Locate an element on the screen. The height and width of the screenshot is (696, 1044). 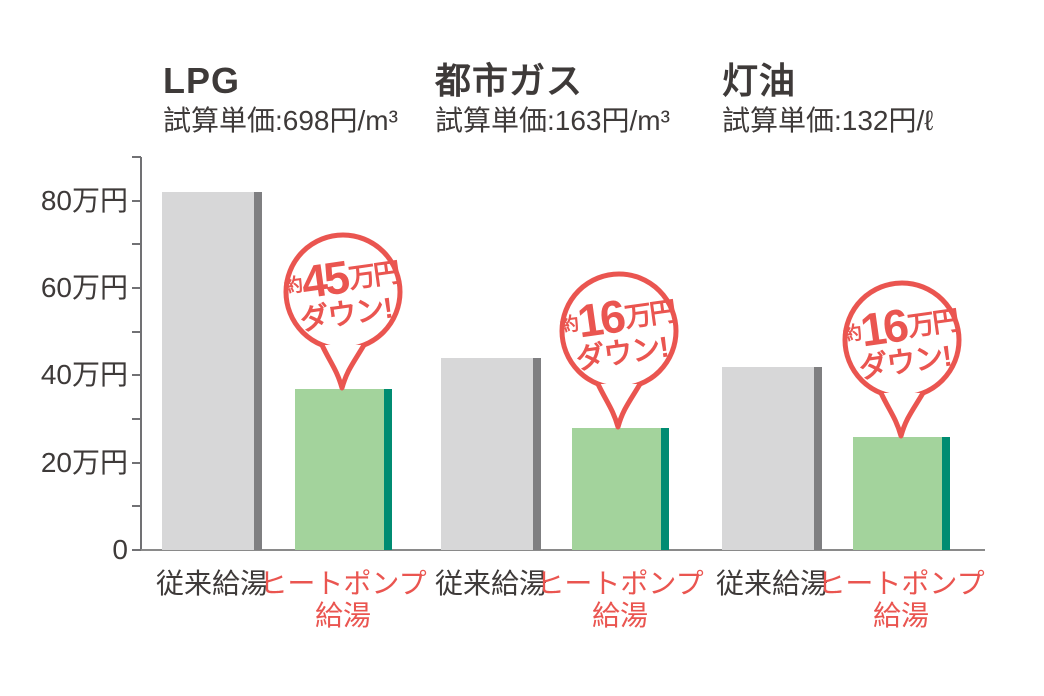
bar-conventional-lpg is located at coordinates (212, 371).